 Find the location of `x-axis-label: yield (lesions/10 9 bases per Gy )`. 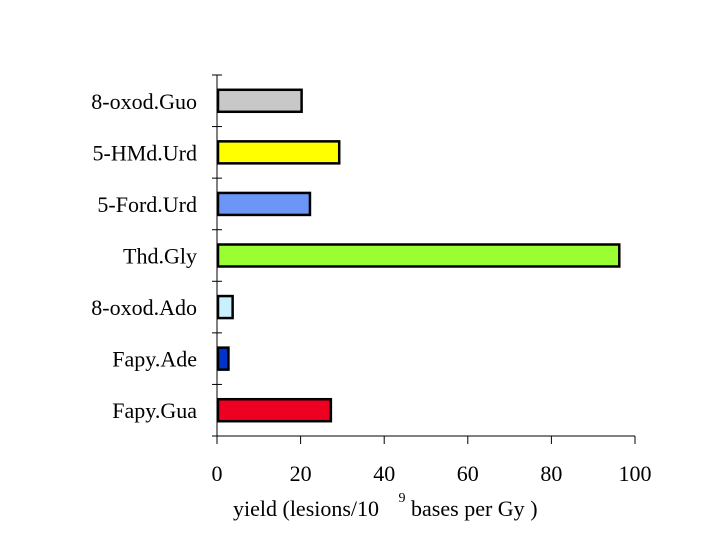

x-axis-label: yield (lesions/10 9 bases per Gy ) is located at coordinates (385, 501).